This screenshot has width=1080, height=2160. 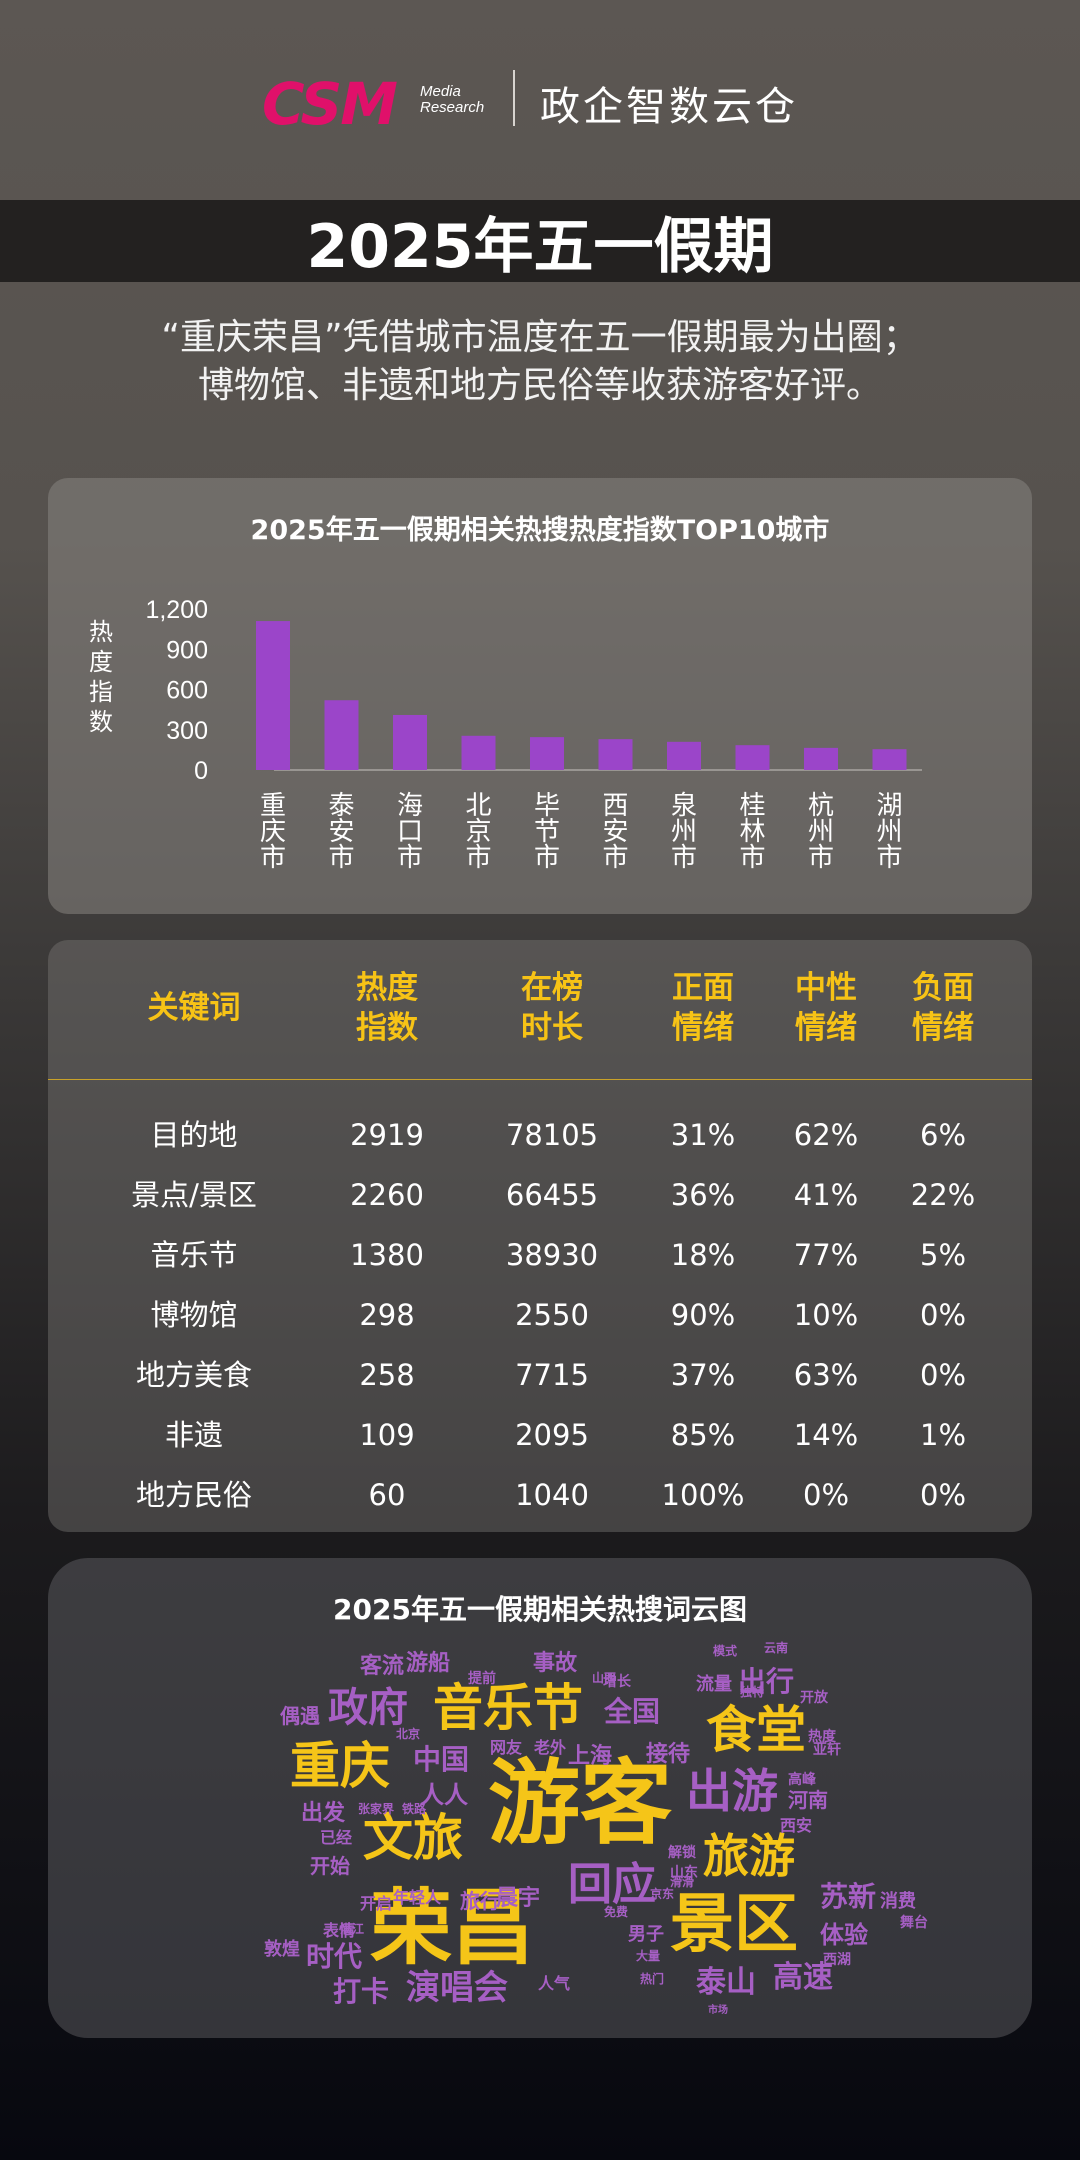 I want to click on x-tick-label: 北京市, so click(x=478, y=832).